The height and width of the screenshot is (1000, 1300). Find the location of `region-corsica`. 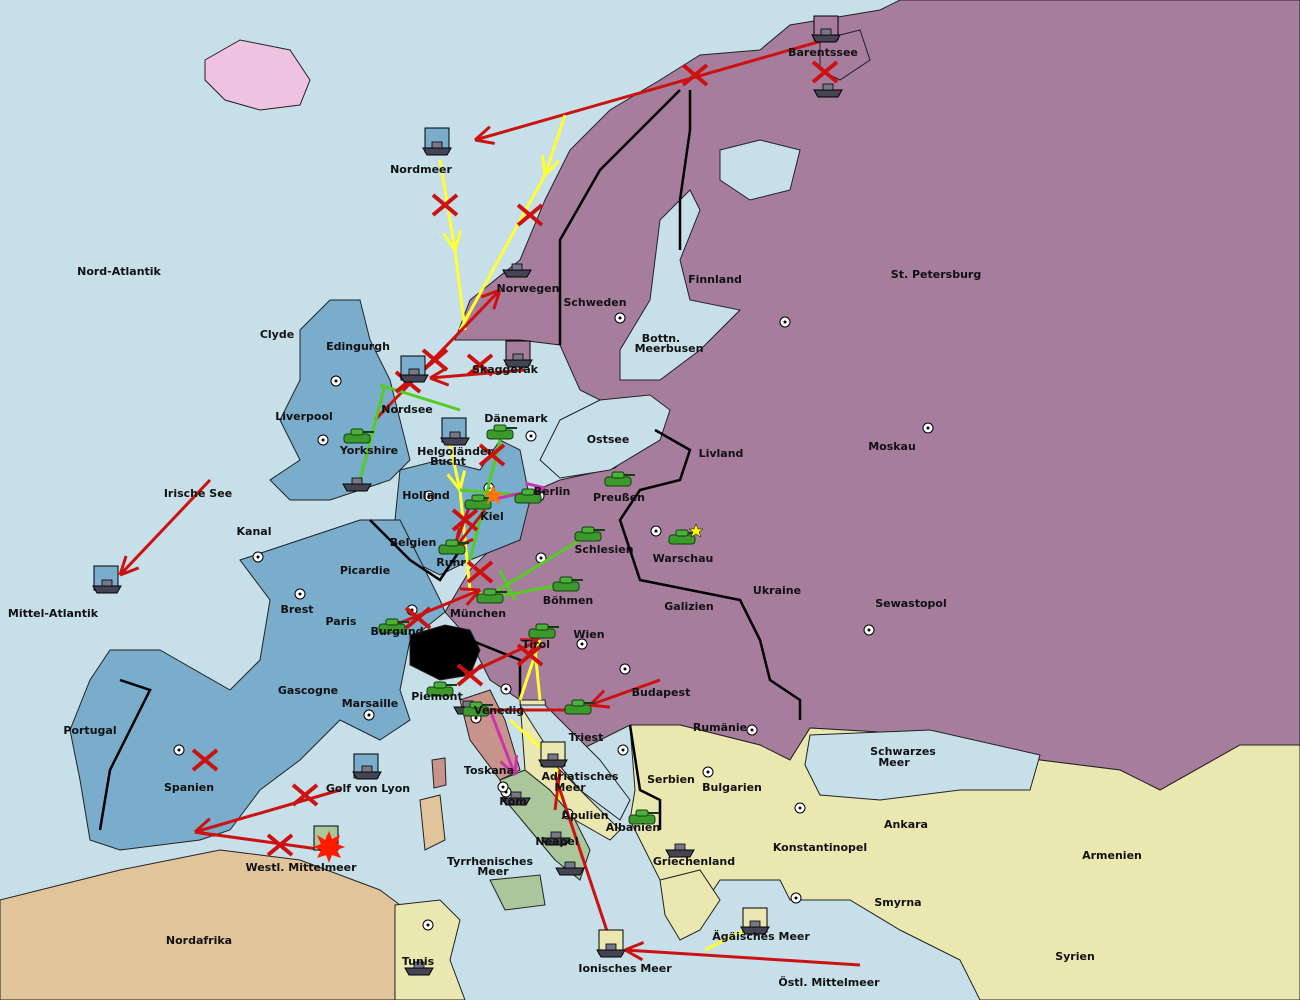

region-corsica is located at coordinates (439, 773).